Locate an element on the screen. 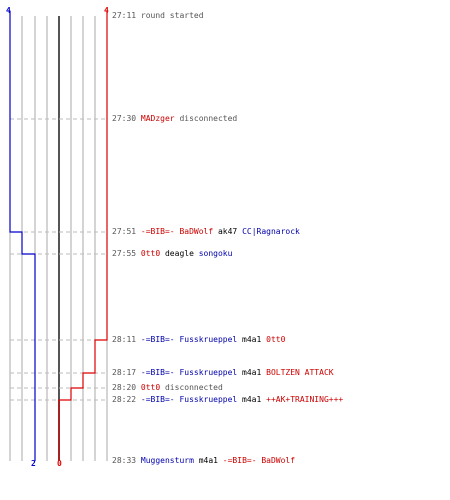 The width and height of the screenshot is (450, 500). event-time: 28:11 is located at coordinates (126, 339).